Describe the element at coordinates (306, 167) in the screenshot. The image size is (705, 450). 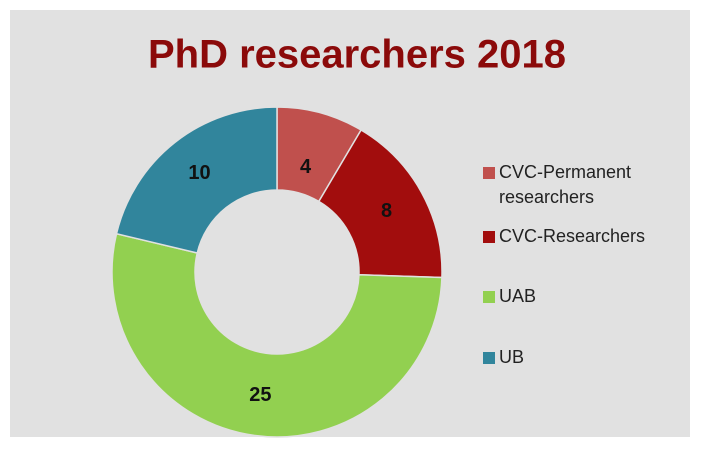
I see `data-label: 4` at that location.